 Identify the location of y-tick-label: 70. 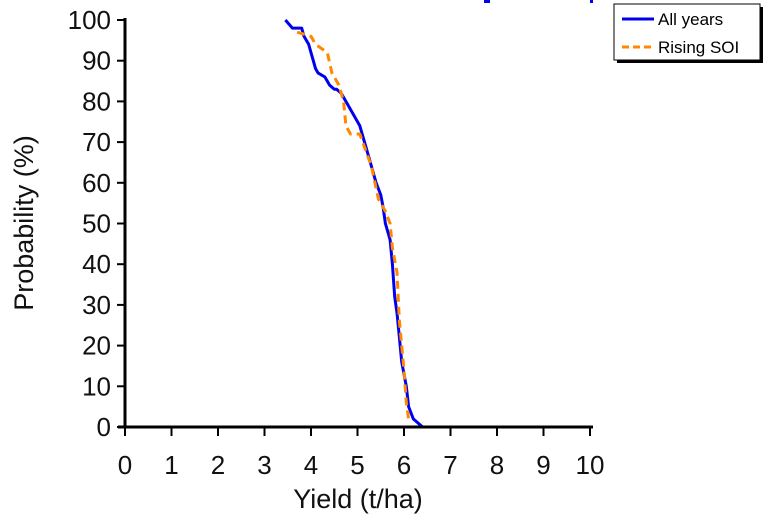
(96, 142).